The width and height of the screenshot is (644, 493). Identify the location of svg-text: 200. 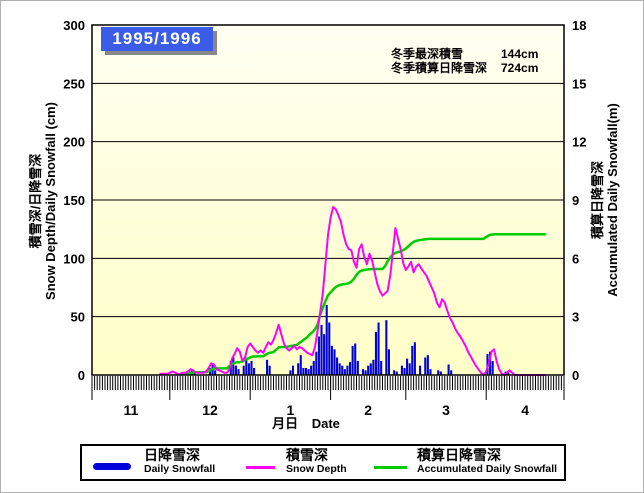
(74, 142).